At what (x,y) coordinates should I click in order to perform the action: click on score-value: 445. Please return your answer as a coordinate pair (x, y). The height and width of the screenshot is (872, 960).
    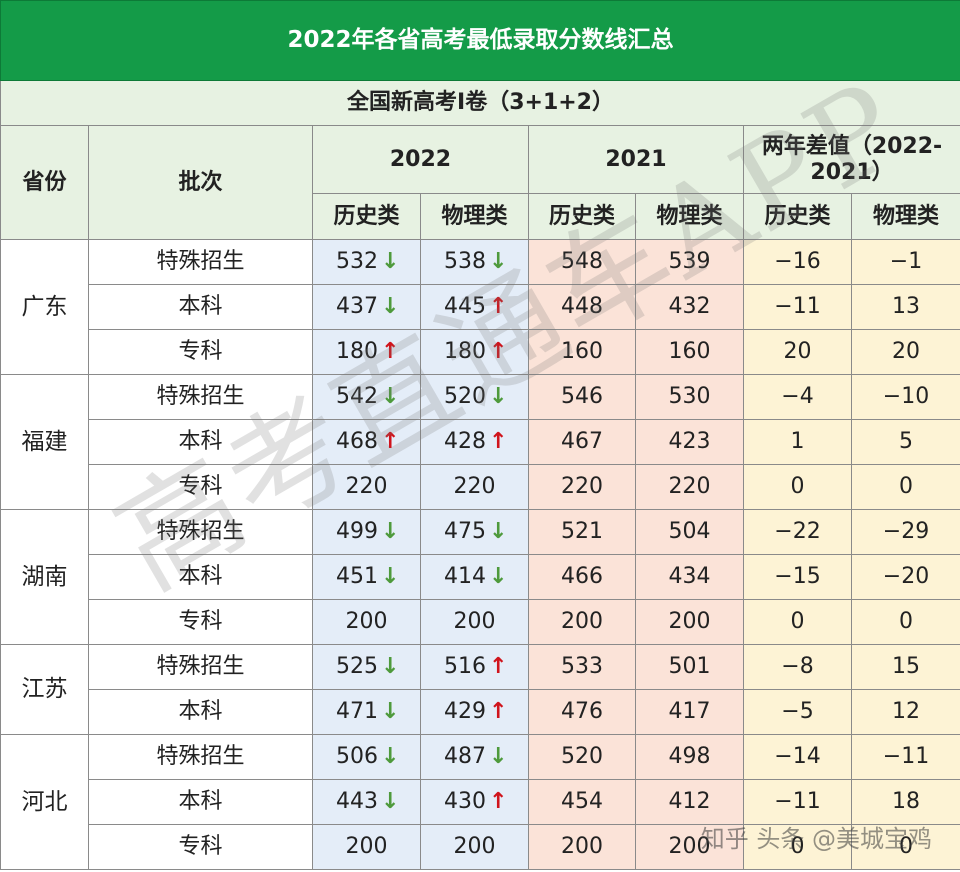
    Looking at the image, I should click on (465, 307).